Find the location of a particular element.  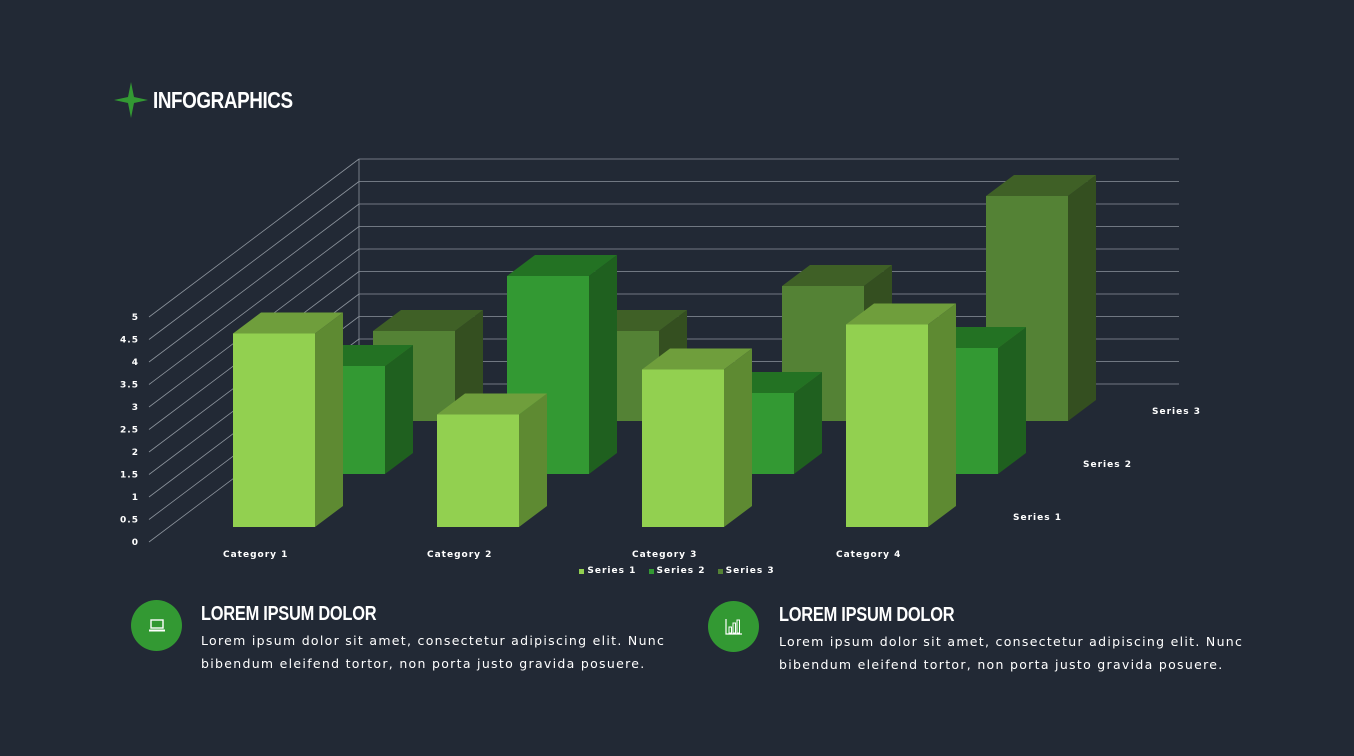

series-axis-label: Series 2 is located at coordinates (1107, 465).